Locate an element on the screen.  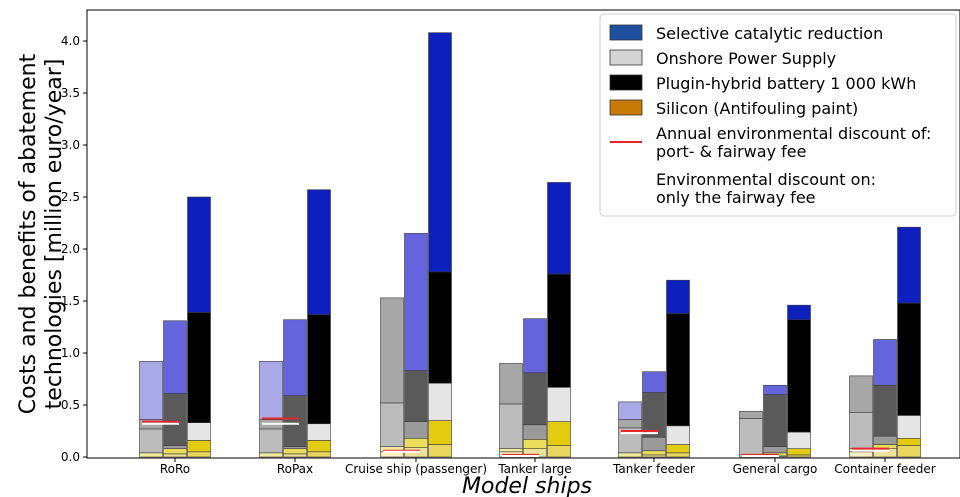
x-tick-label: RoPax is located at coordinates (295, 469).